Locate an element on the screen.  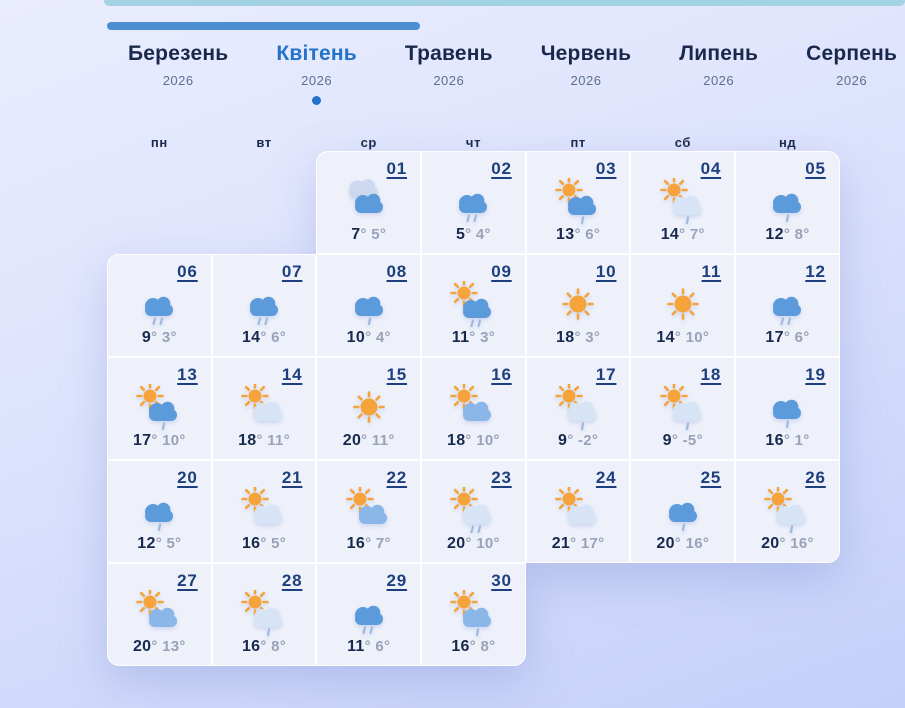
day-cell-14: 14 18° 11° is located at coordinates (264, 408).